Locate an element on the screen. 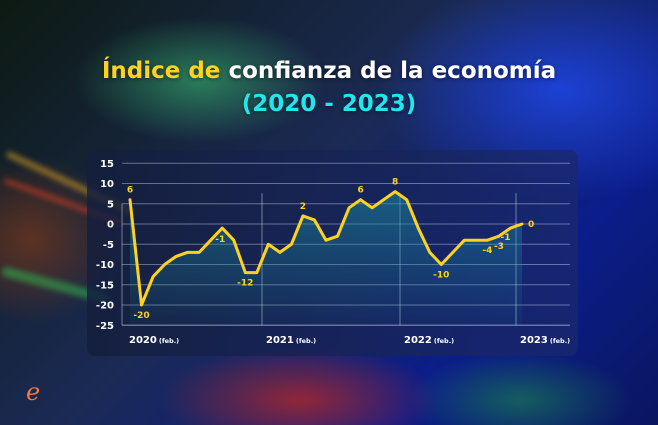 The width and height of the screenshot is (658, 425). chart-subtitle: (2020 - 2023) is located at coordinates (329, 104).